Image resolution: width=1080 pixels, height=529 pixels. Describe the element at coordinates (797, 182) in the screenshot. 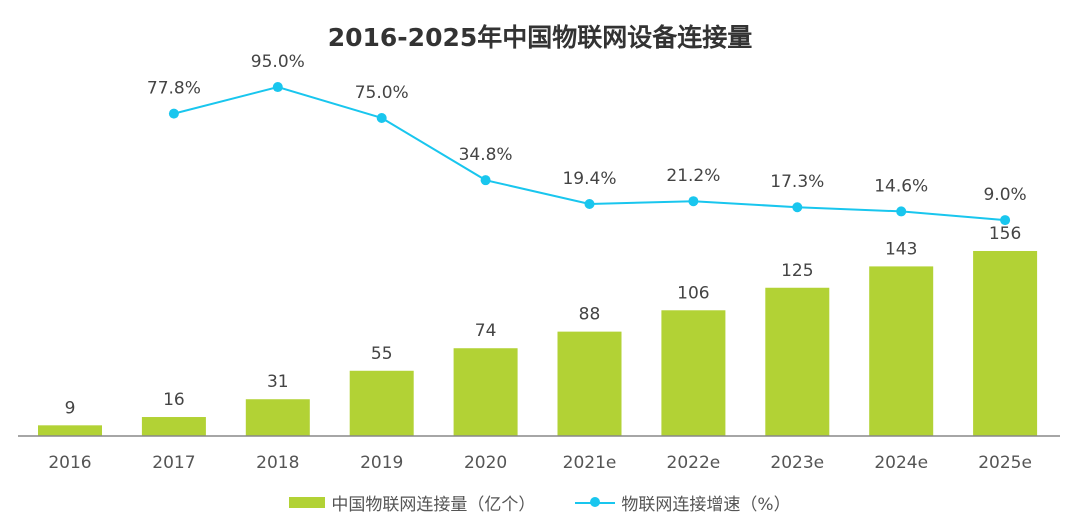

I see `line-data-label: 17.3%` at that location.